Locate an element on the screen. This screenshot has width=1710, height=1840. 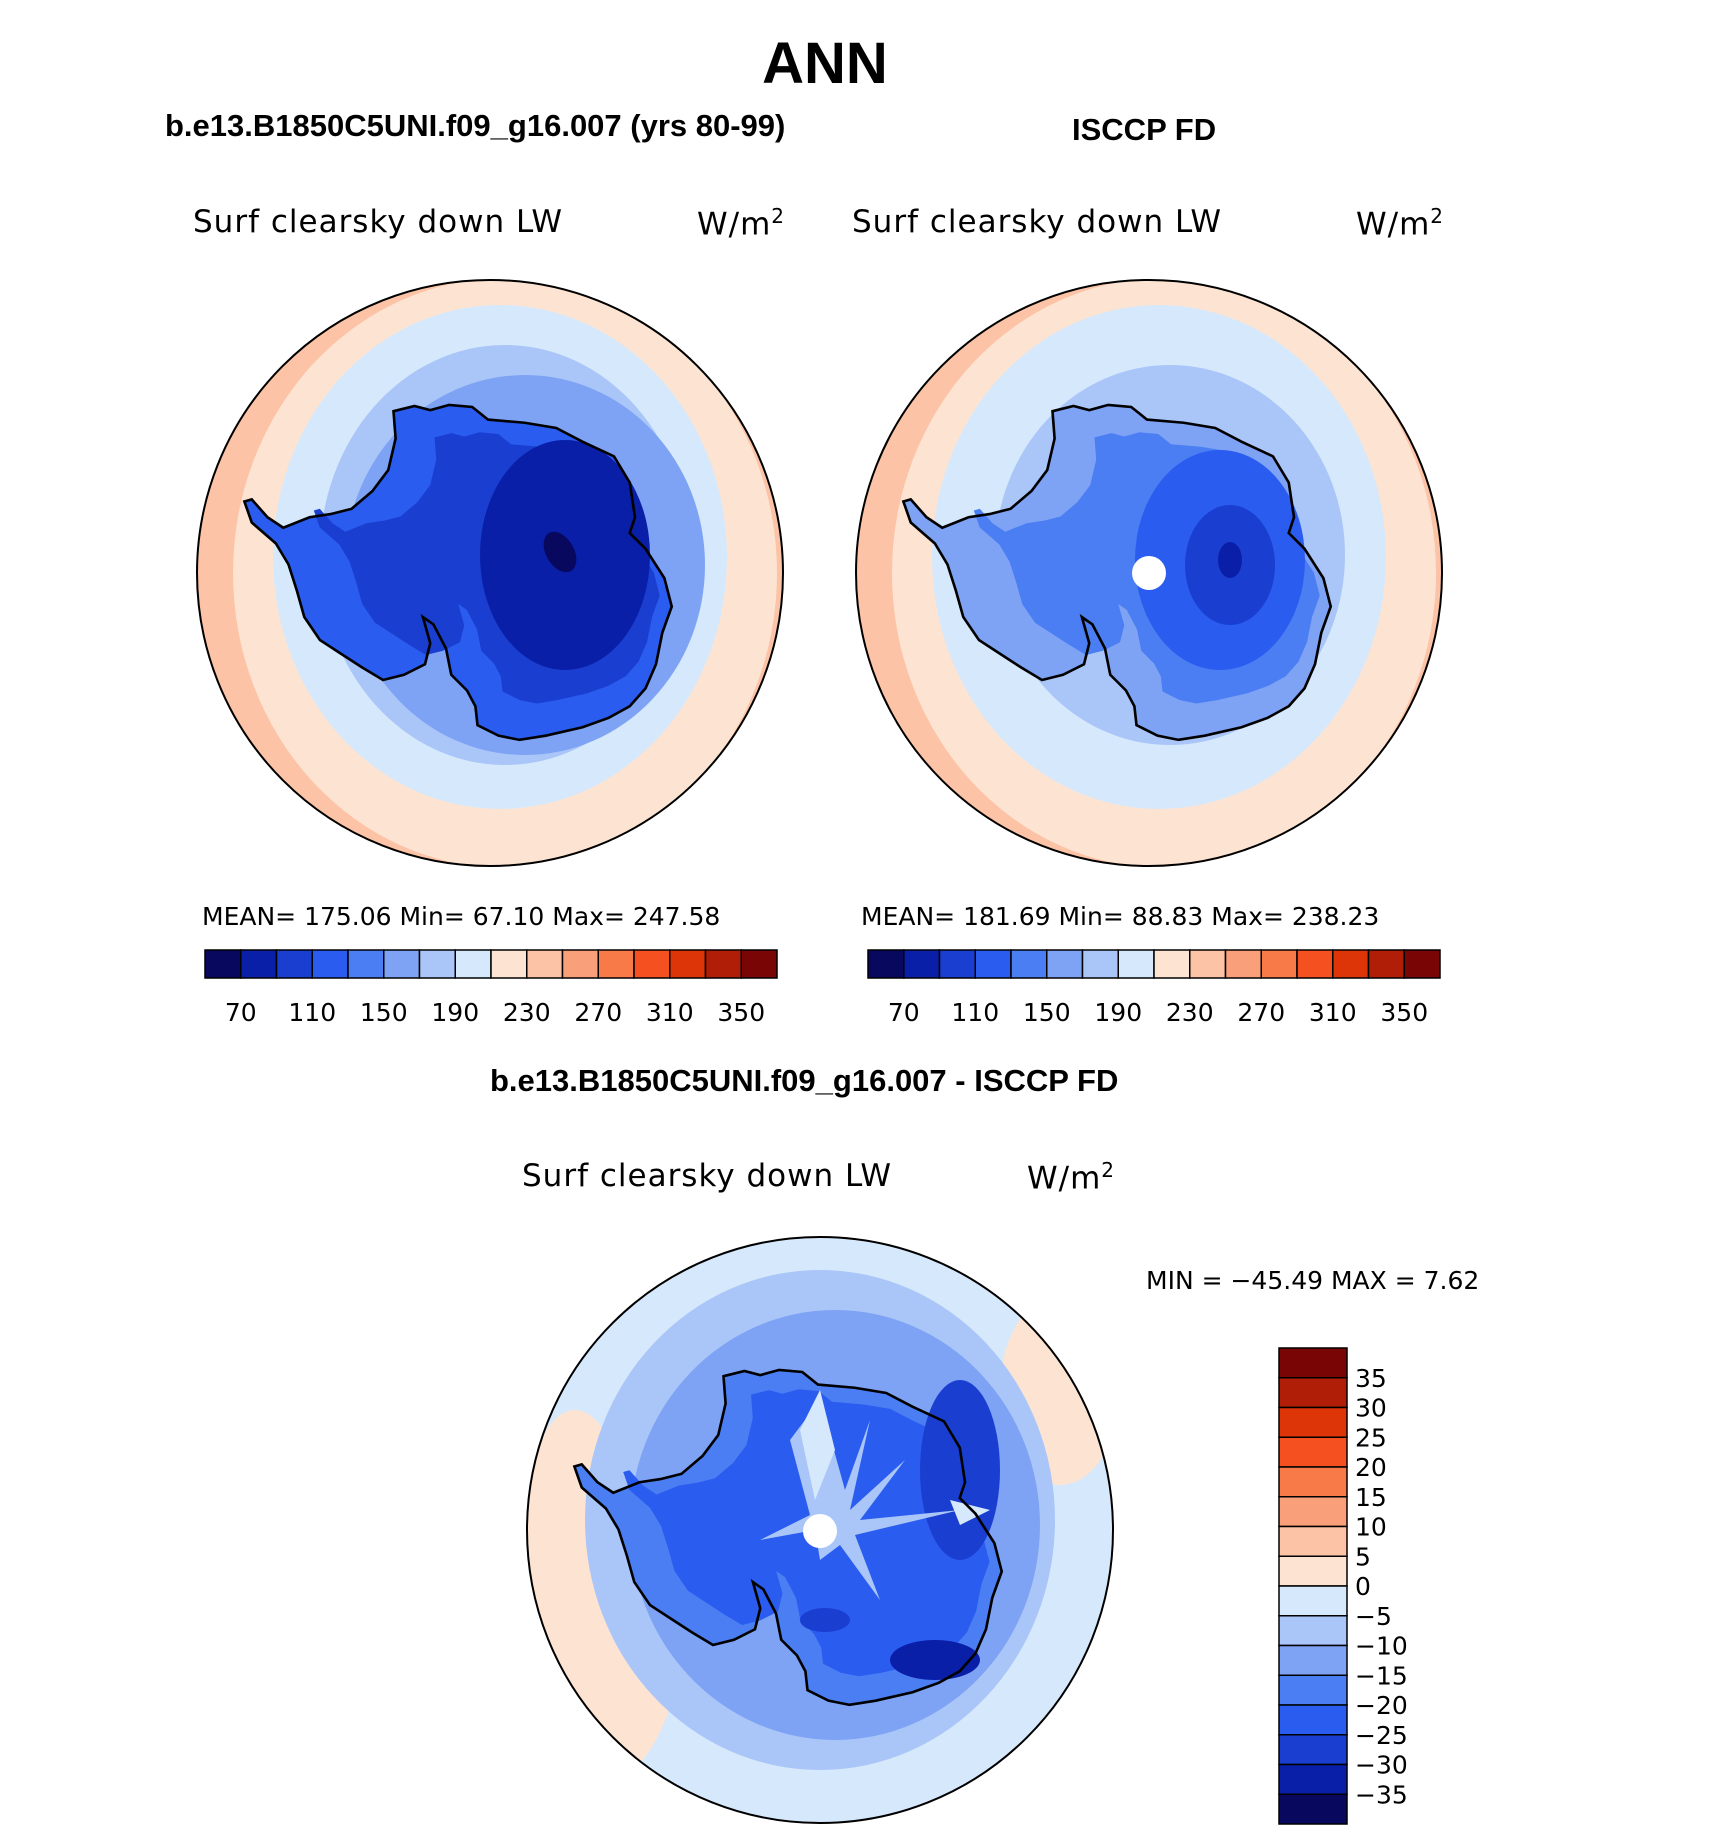
diff-panel-title: b.e13.B1850C5UNI.f09_g16.007 - ISCCP FD is located at coordinates (804, 1080).